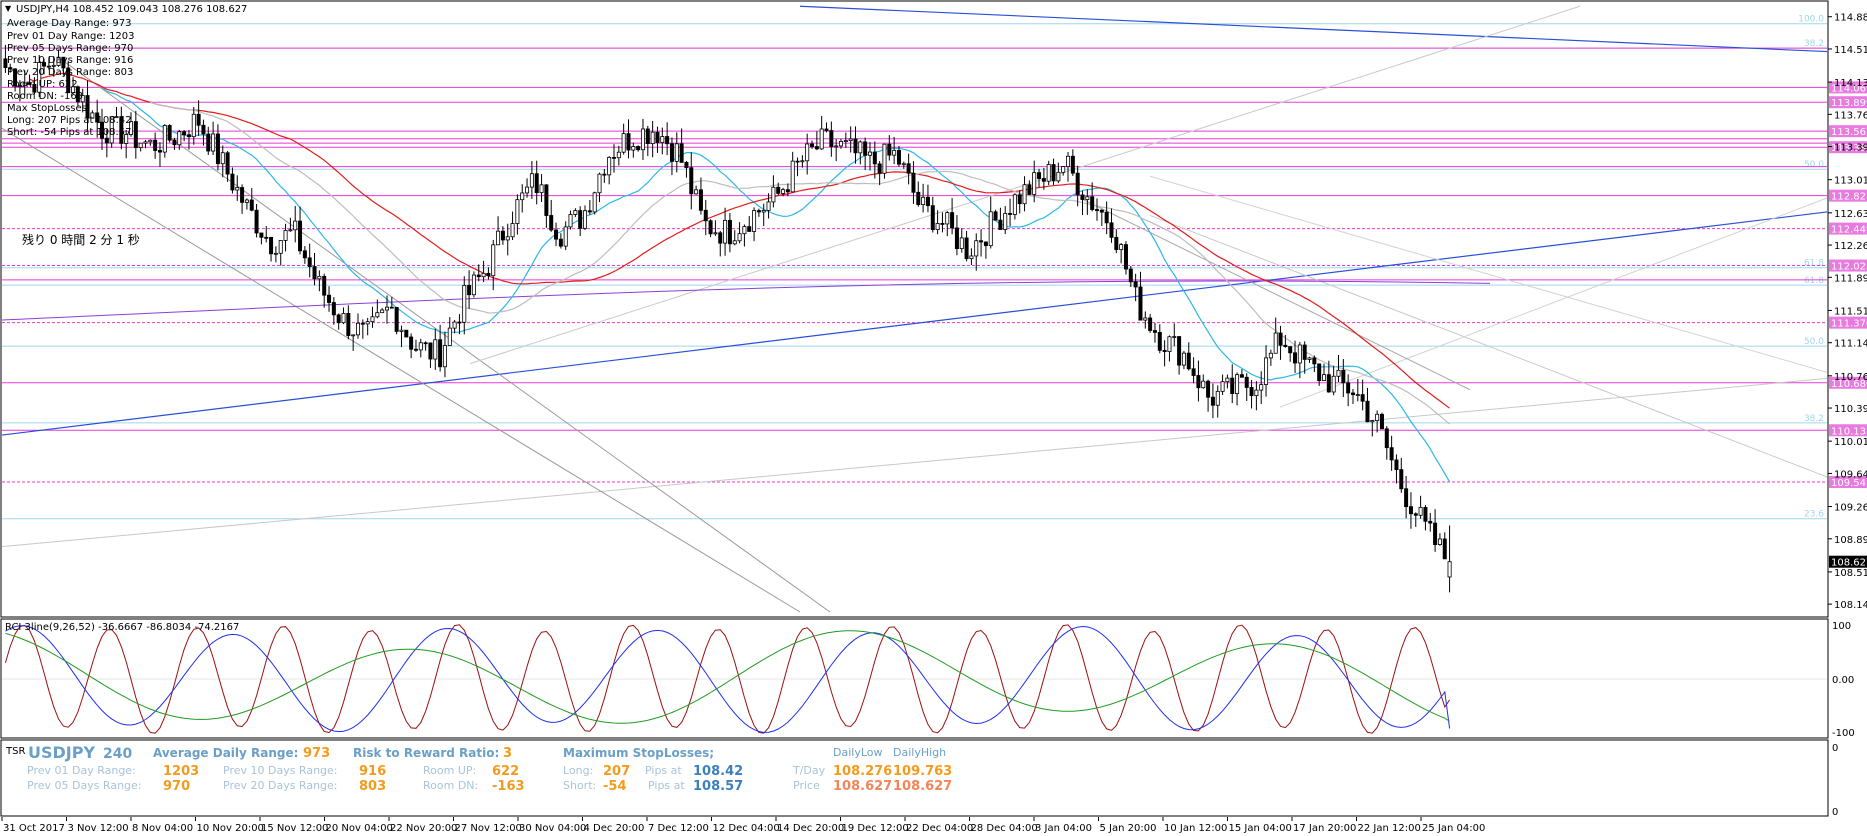 This screenshot has height=836, width=1867. I want to click on tsr-period: 240, so click(117, 754).